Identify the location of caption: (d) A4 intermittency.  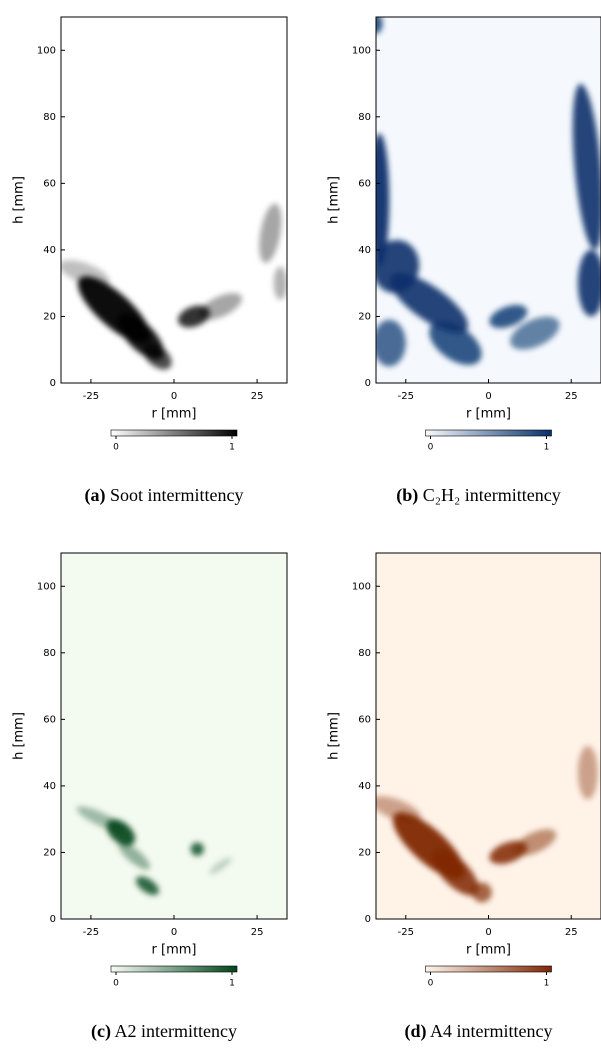
(479, 1031).